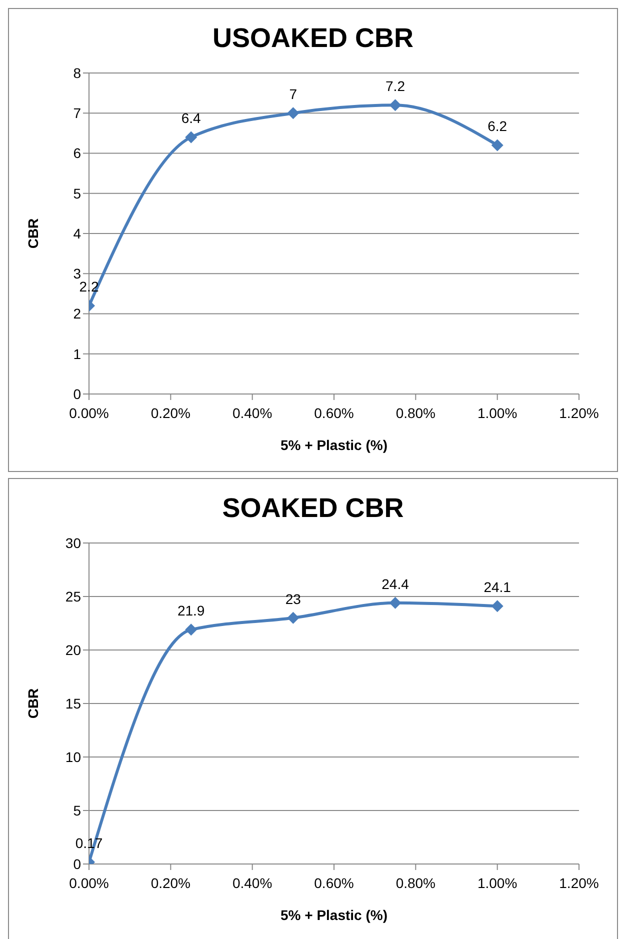 The image size is (625, 939). What do you see at coordinates (396, 584) in the screenshot?
I see `data-label: 24.4` at bounding box center [396, 584].